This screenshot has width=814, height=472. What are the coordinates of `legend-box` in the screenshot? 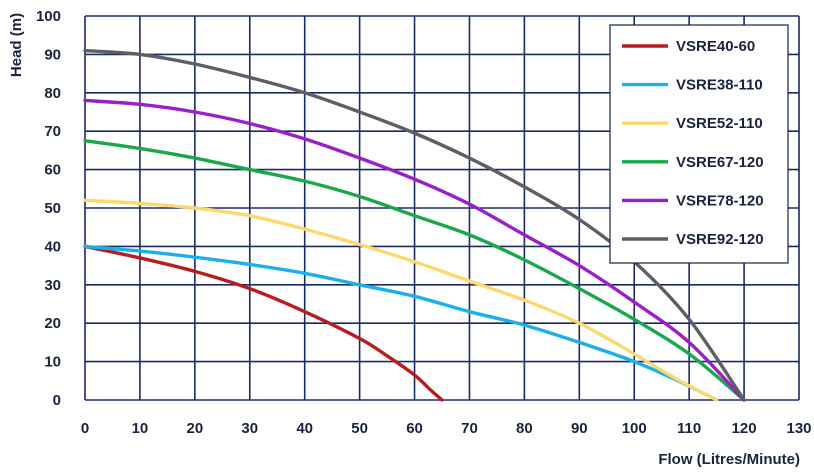 It's located at (699, 144).